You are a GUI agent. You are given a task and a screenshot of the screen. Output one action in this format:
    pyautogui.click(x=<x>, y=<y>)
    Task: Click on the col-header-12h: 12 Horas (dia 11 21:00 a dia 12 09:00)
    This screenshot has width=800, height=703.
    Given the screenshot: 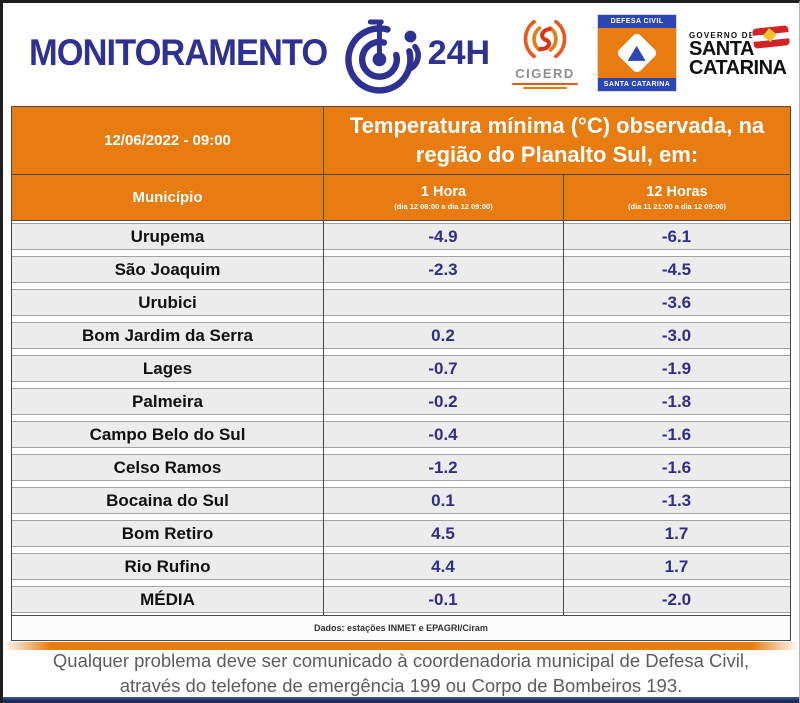 What is the action you would take?
    pyautogui.click(x=677, y=197)
    